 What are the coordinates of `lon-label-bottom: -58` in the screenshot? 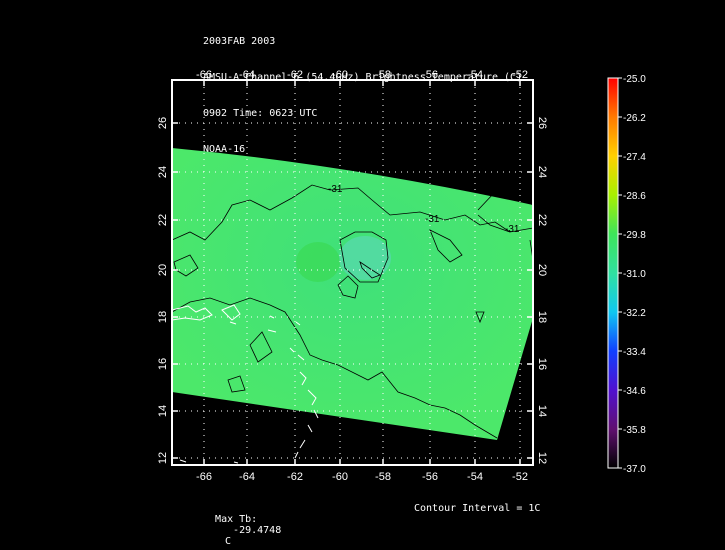 It's located at (383, 477).